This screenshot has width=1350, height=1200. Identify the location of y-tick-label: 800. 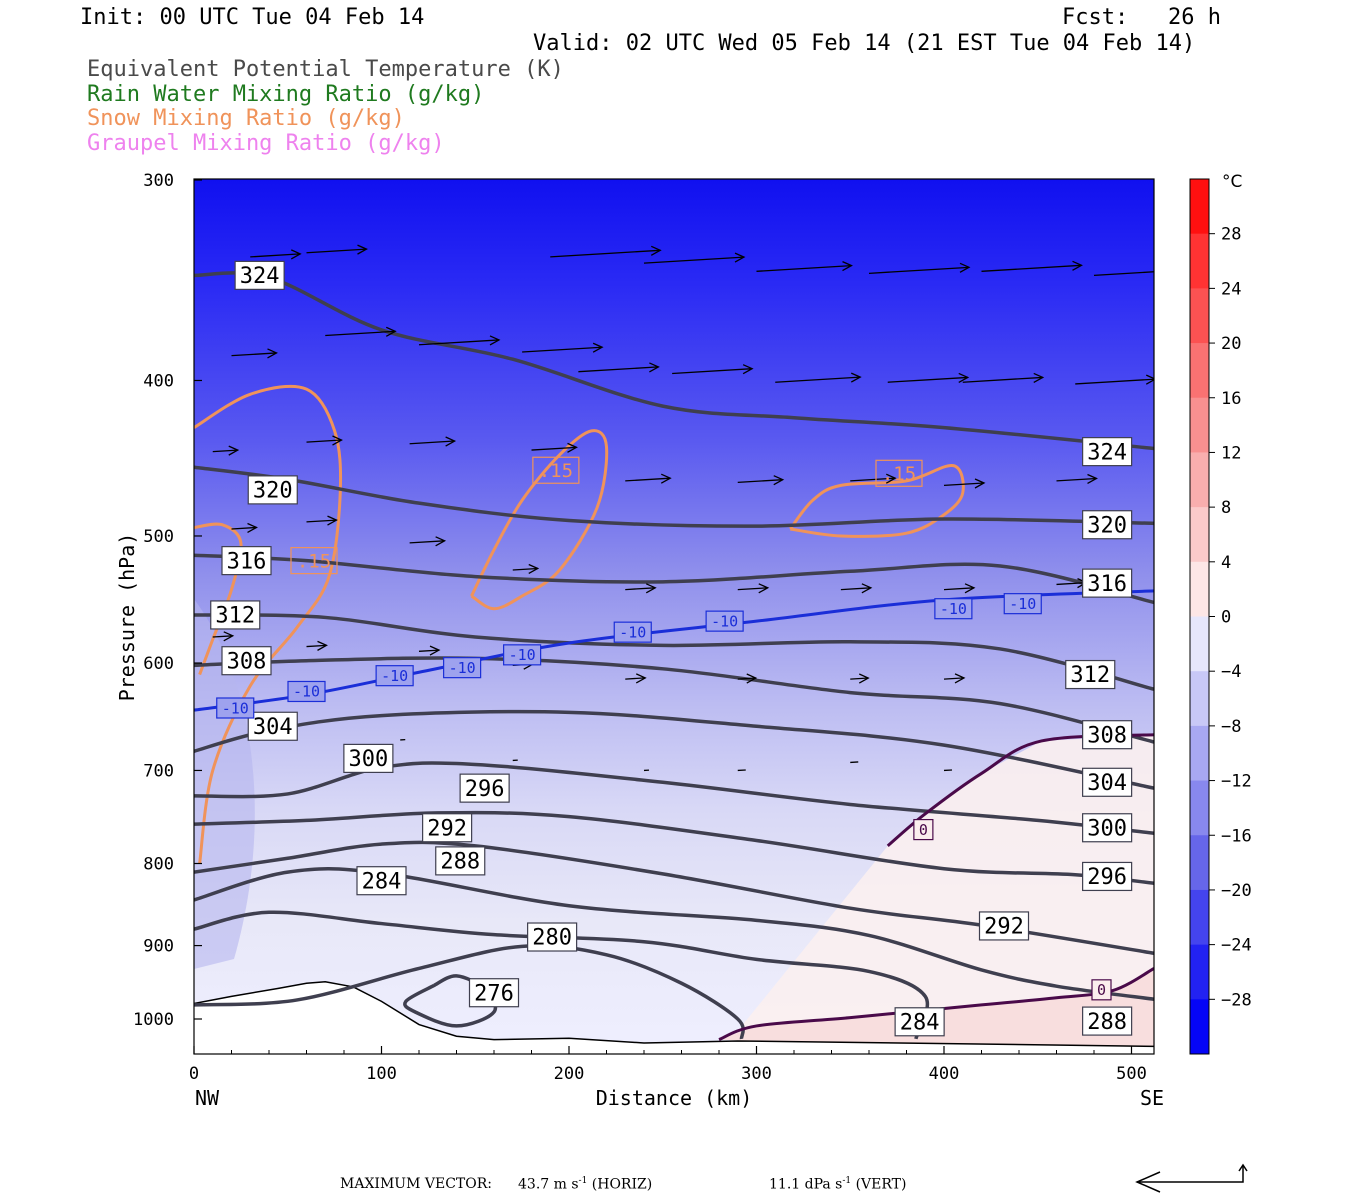
(158, 865).